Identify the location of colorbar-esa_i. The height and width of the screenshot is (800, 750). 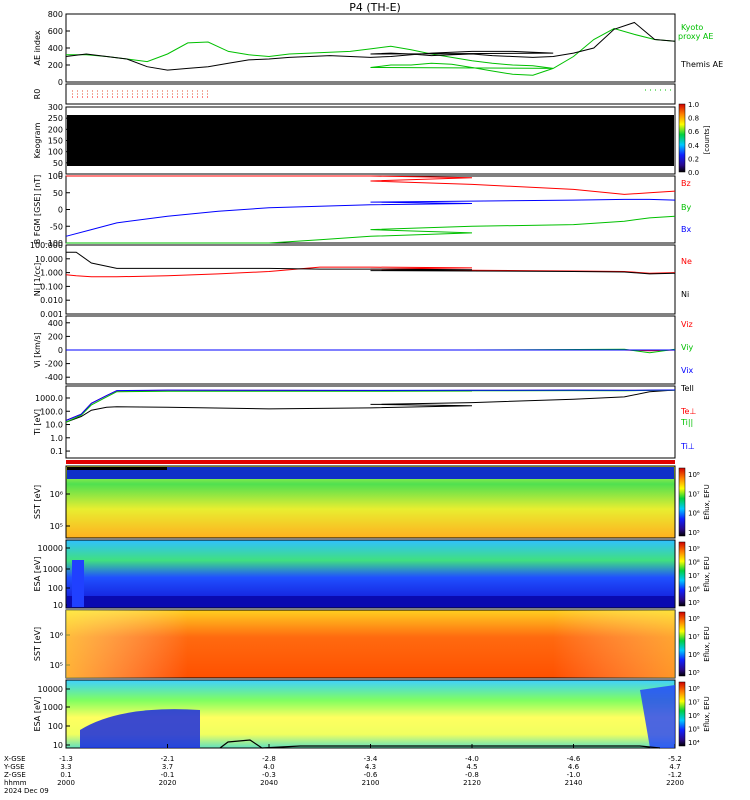
(682, 714).